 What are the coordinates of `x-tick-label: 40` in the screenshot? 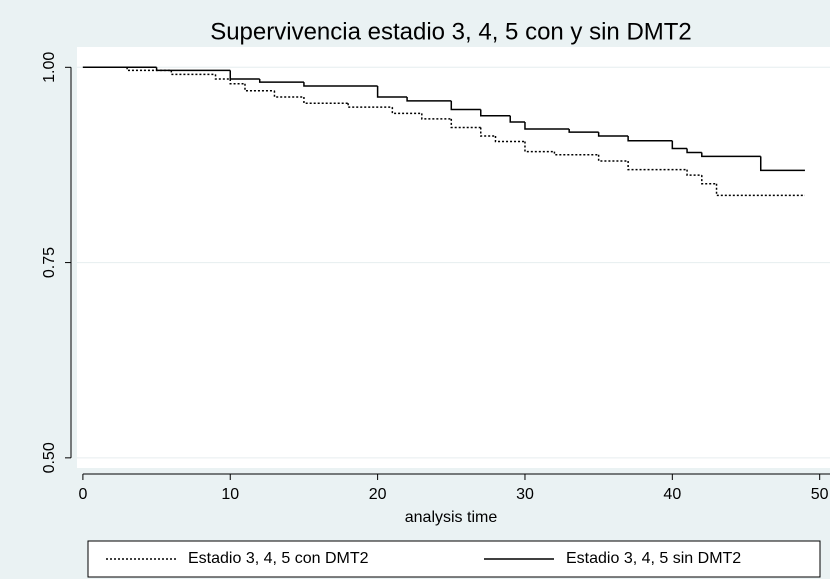 It's located at (672, 494).